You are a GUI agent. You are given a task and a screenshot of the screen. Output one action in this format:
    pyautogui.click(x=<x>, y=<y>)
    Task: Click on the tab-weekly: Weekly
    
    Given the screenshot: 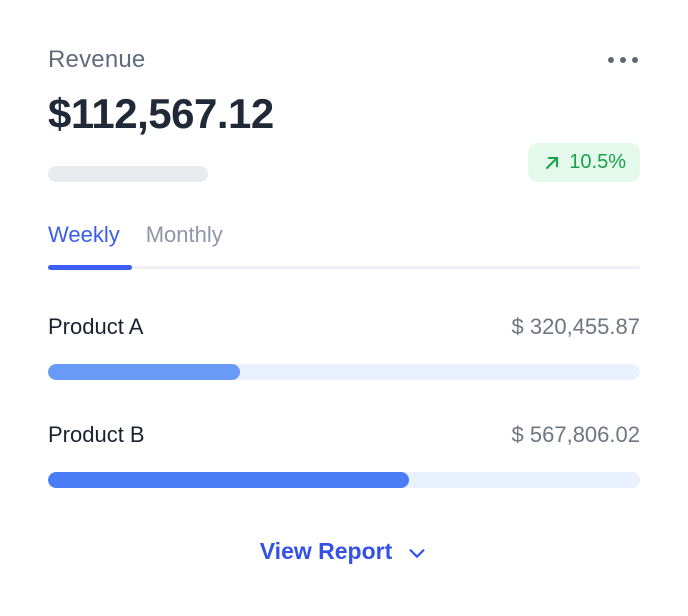 What is the action you would take?
    pyautogui.click(x=84, y=234)
    